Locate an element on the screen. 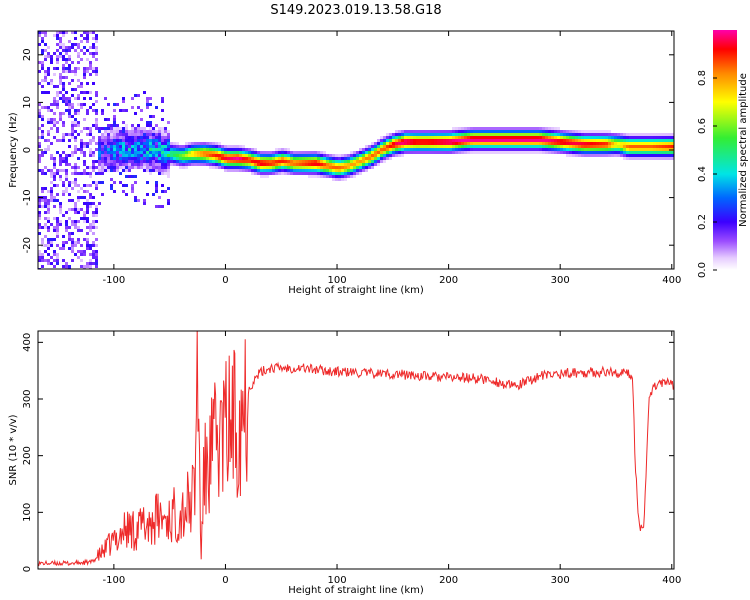 This screenshot has width=750, height=600. chart-title: S149.2023.019.13.58.G18 is located at coordinates (355, 10).